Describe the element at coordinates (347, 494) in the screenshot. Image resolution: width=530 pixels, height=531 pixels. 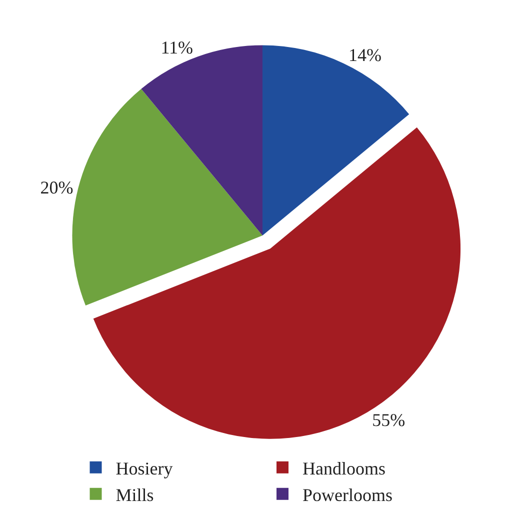
I see `legend-label: Powerlooms` at that location.